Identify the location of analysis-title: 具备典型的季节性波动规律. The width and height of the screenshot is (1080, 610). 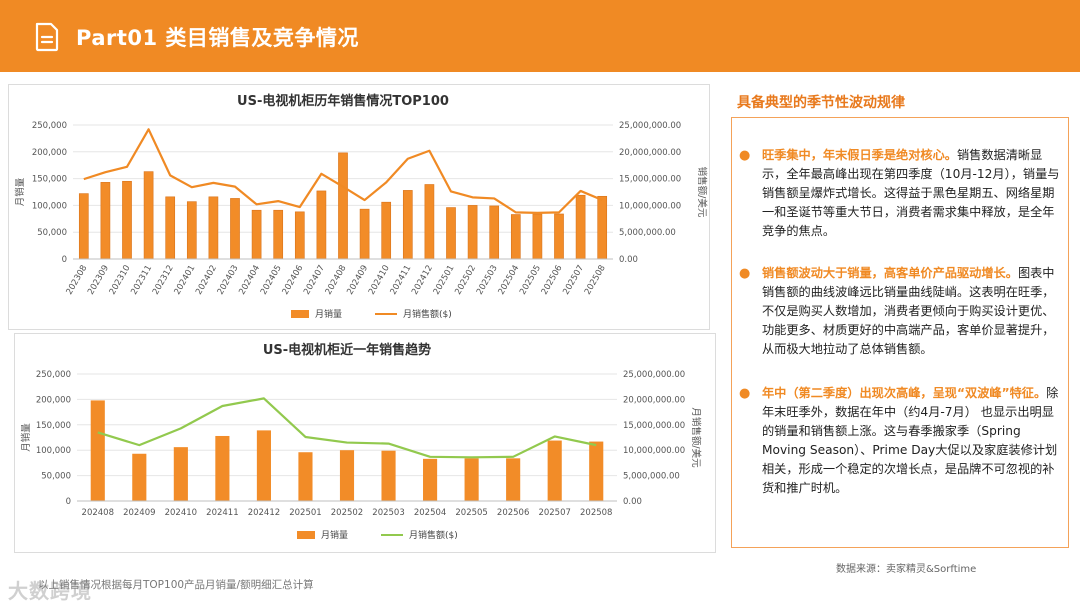
(821, 103).